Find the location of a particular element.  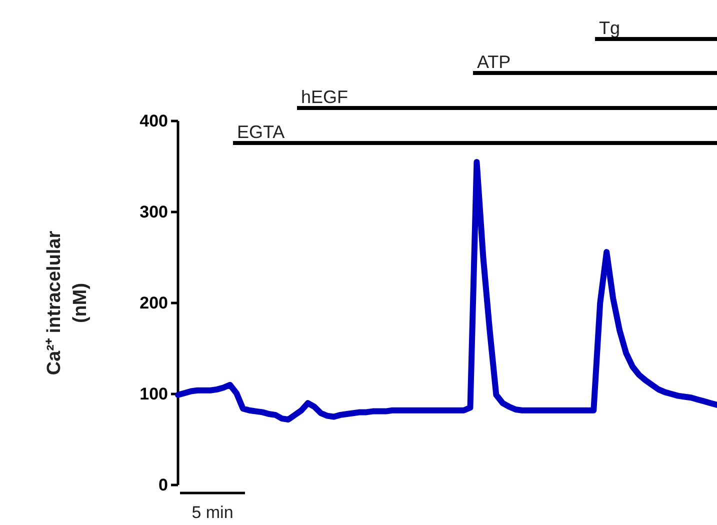

y-tick-label: 400 is located at coordinates (154, 120).